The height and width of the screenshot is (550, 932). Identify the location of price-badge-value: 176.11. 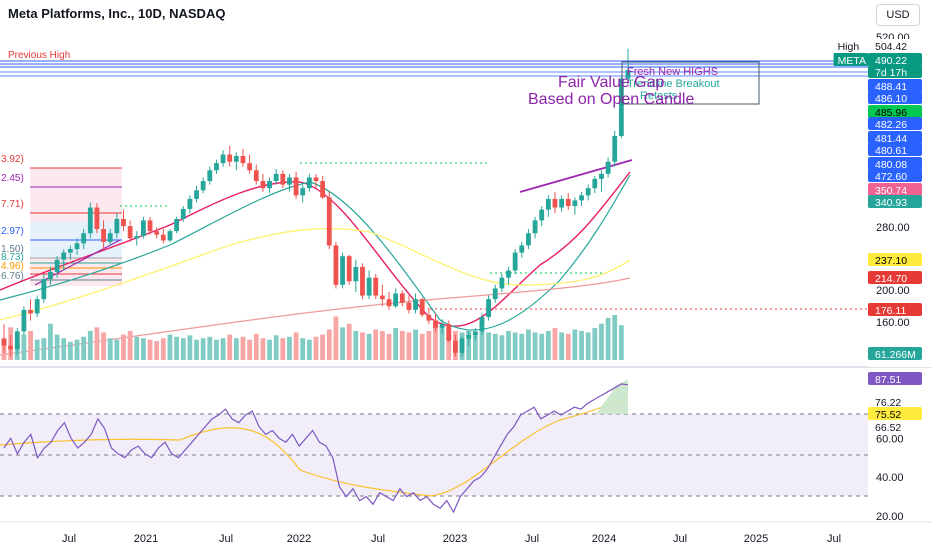
(890, 311).